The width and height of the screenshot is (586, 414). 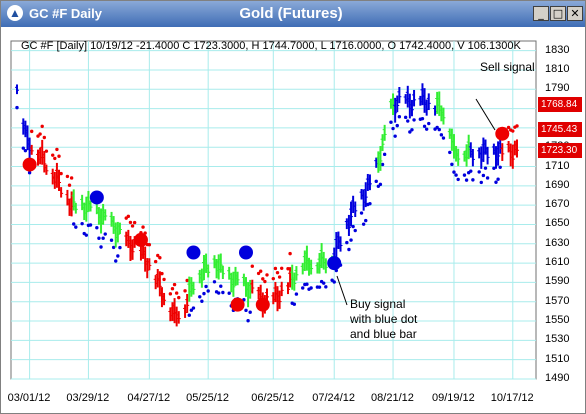 I want to click on buy-signal-dot, so click(x=334, y=263).